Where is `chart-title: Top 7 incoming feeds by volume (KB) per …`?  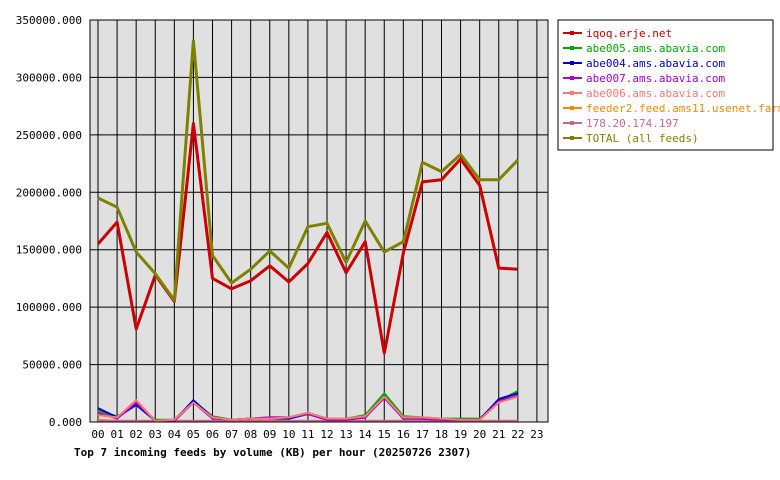
chart-title: Top 7 incoming feeds by volume (KB) per … is located at coordinates (272, 452).